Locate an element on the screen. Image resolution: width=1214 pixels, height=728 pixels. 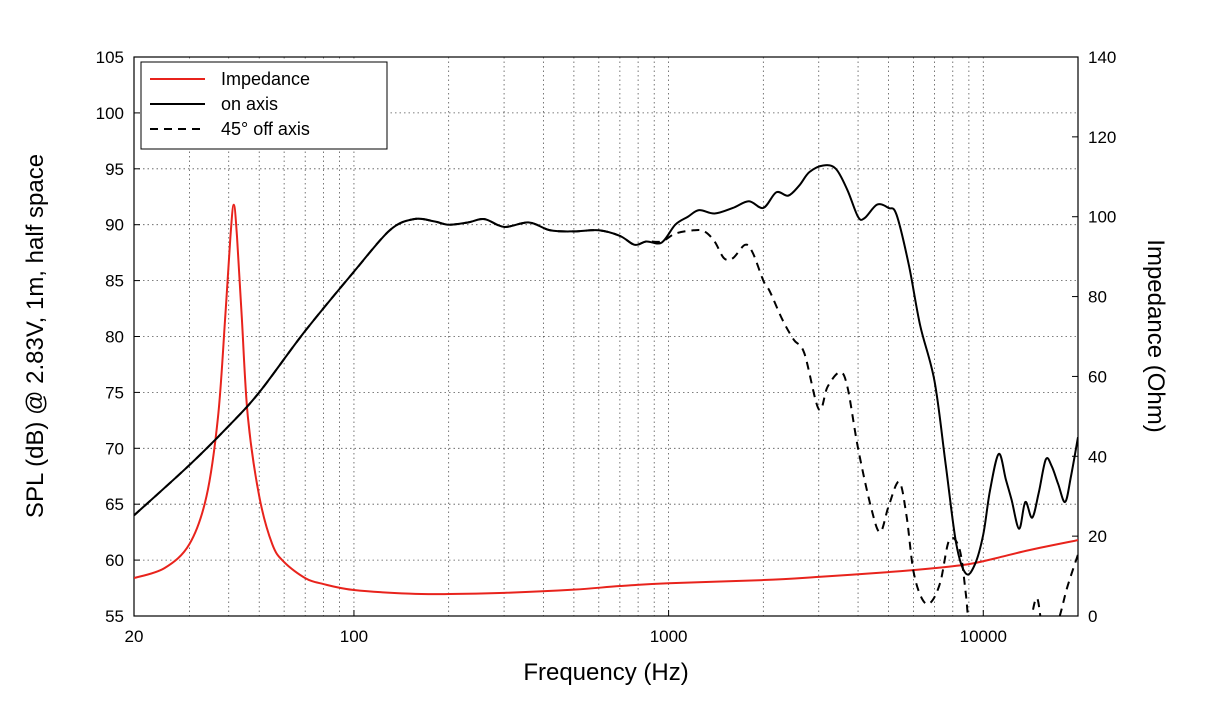
y2-tick-label: 140 is located at coordinates (1102, 57).